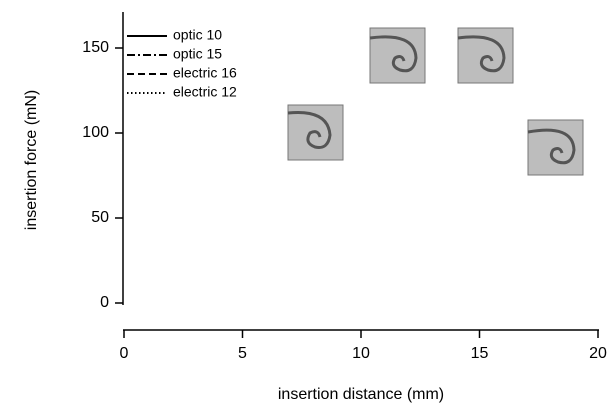 The image size is (615, 409). Describe the element at coordinates (361, 394) in the screenshot. I see `x-axis-label: insertion distance (mm)` at that location.